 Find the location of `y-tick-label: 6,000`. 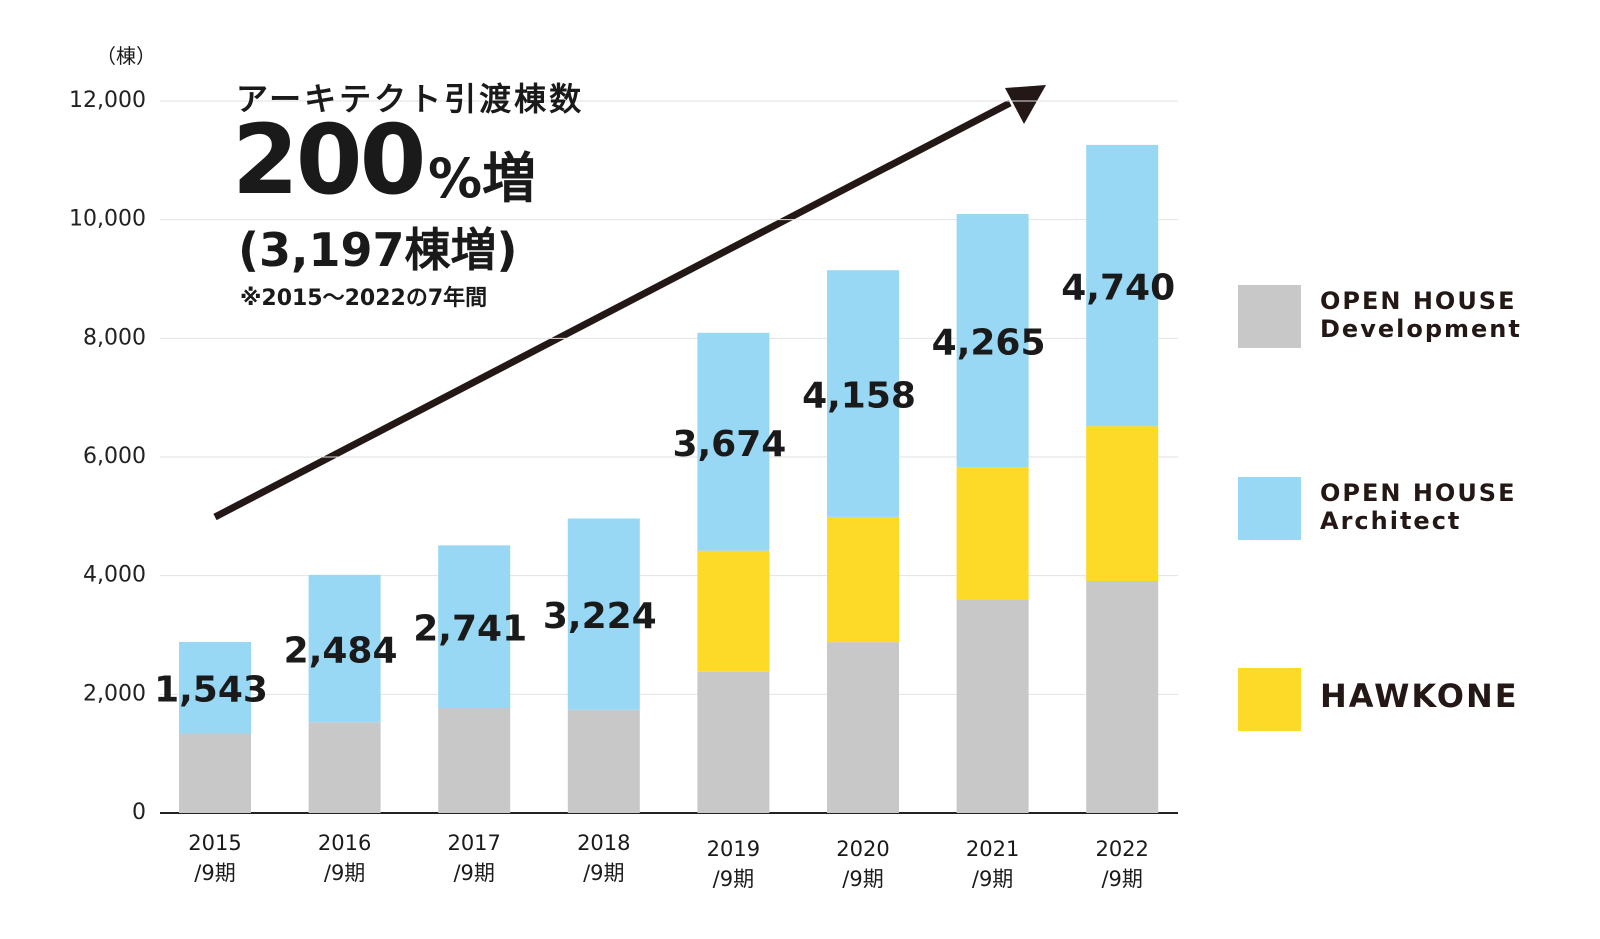

y-tick-label: 6,000 is located at coordinates (114, 456).